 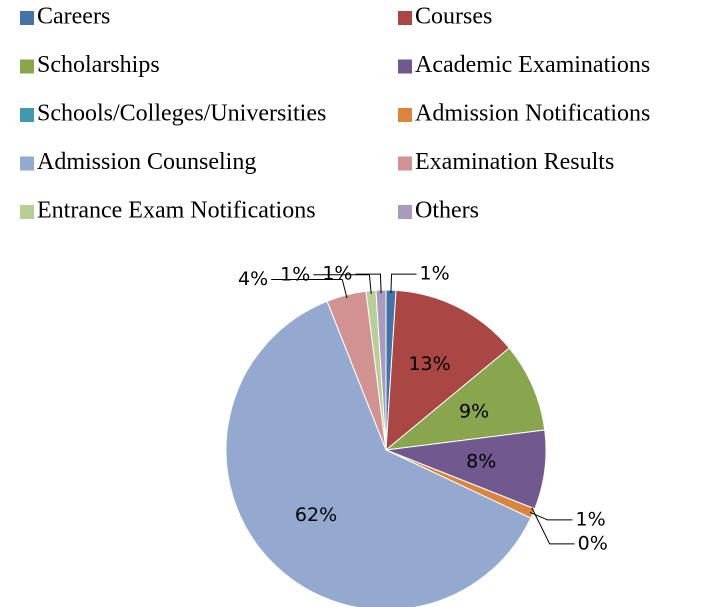 I want to click on data-label: 9%, so click(x=474, y=411).